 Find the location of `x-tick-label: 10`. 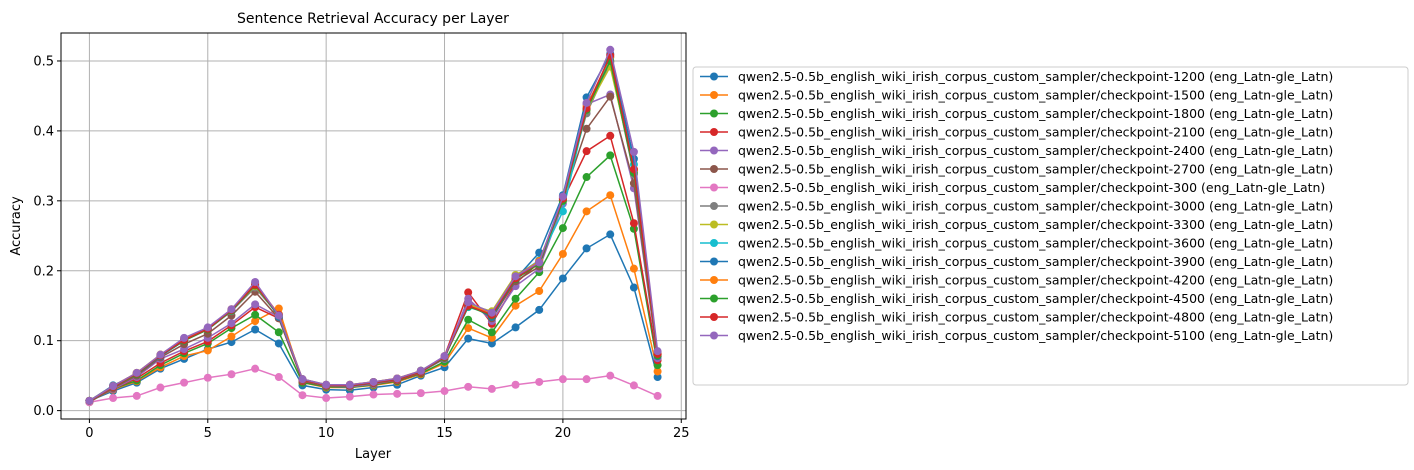

x-tick-label: 10 is located at coordinates (326, 433).